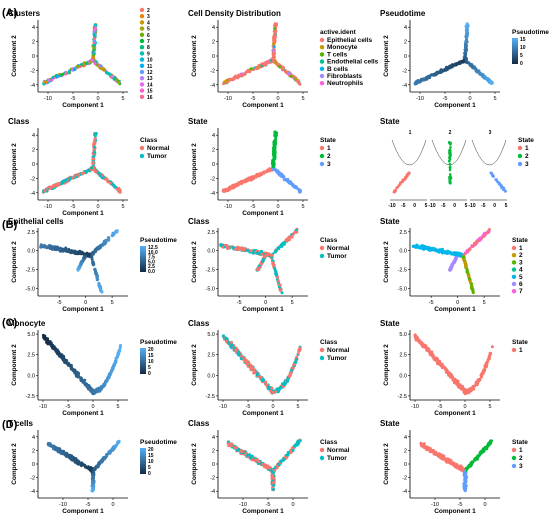  I want to click on y-tick-label: 5.0, so click(211, 335).